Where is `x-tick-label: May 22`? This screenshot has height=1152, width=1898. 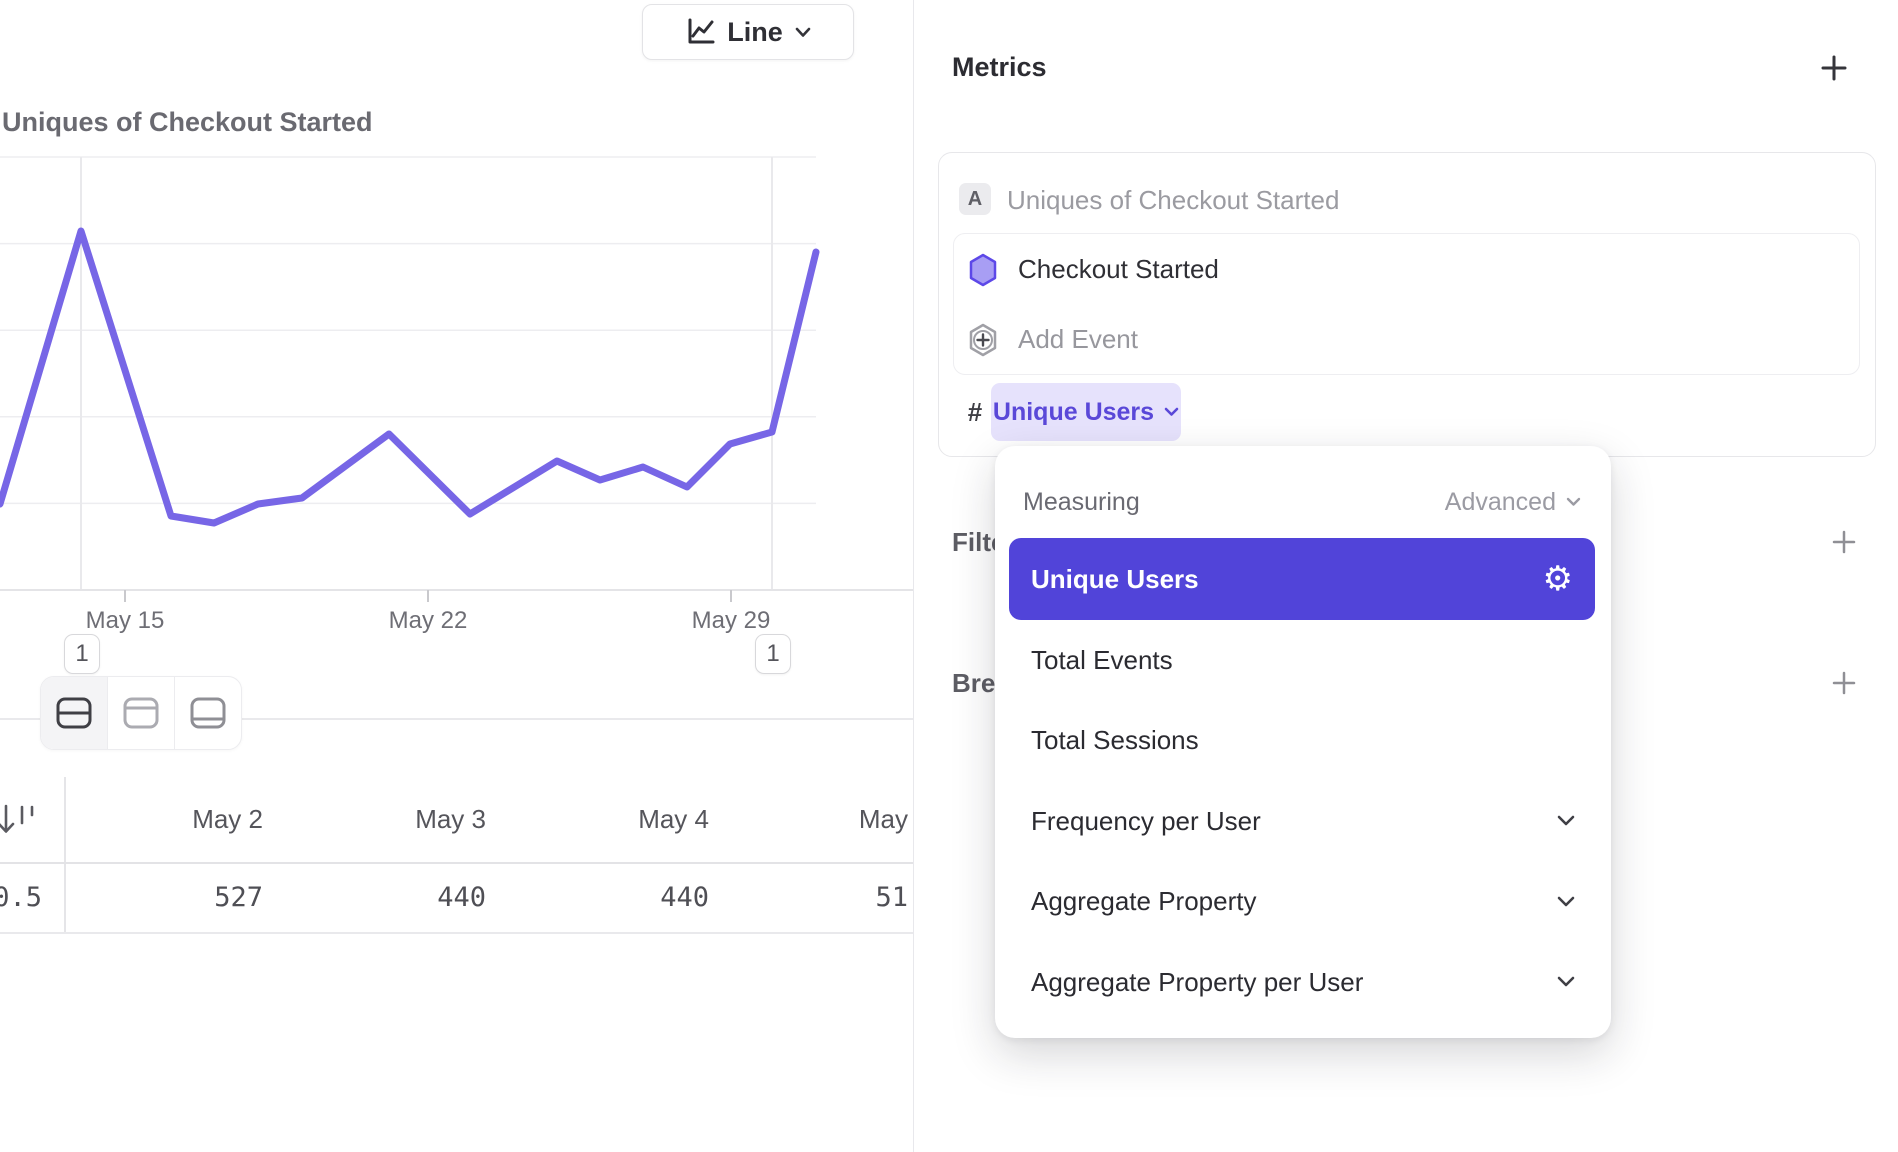 x-tick-label: May 22 is located at coordinates (428, 620).